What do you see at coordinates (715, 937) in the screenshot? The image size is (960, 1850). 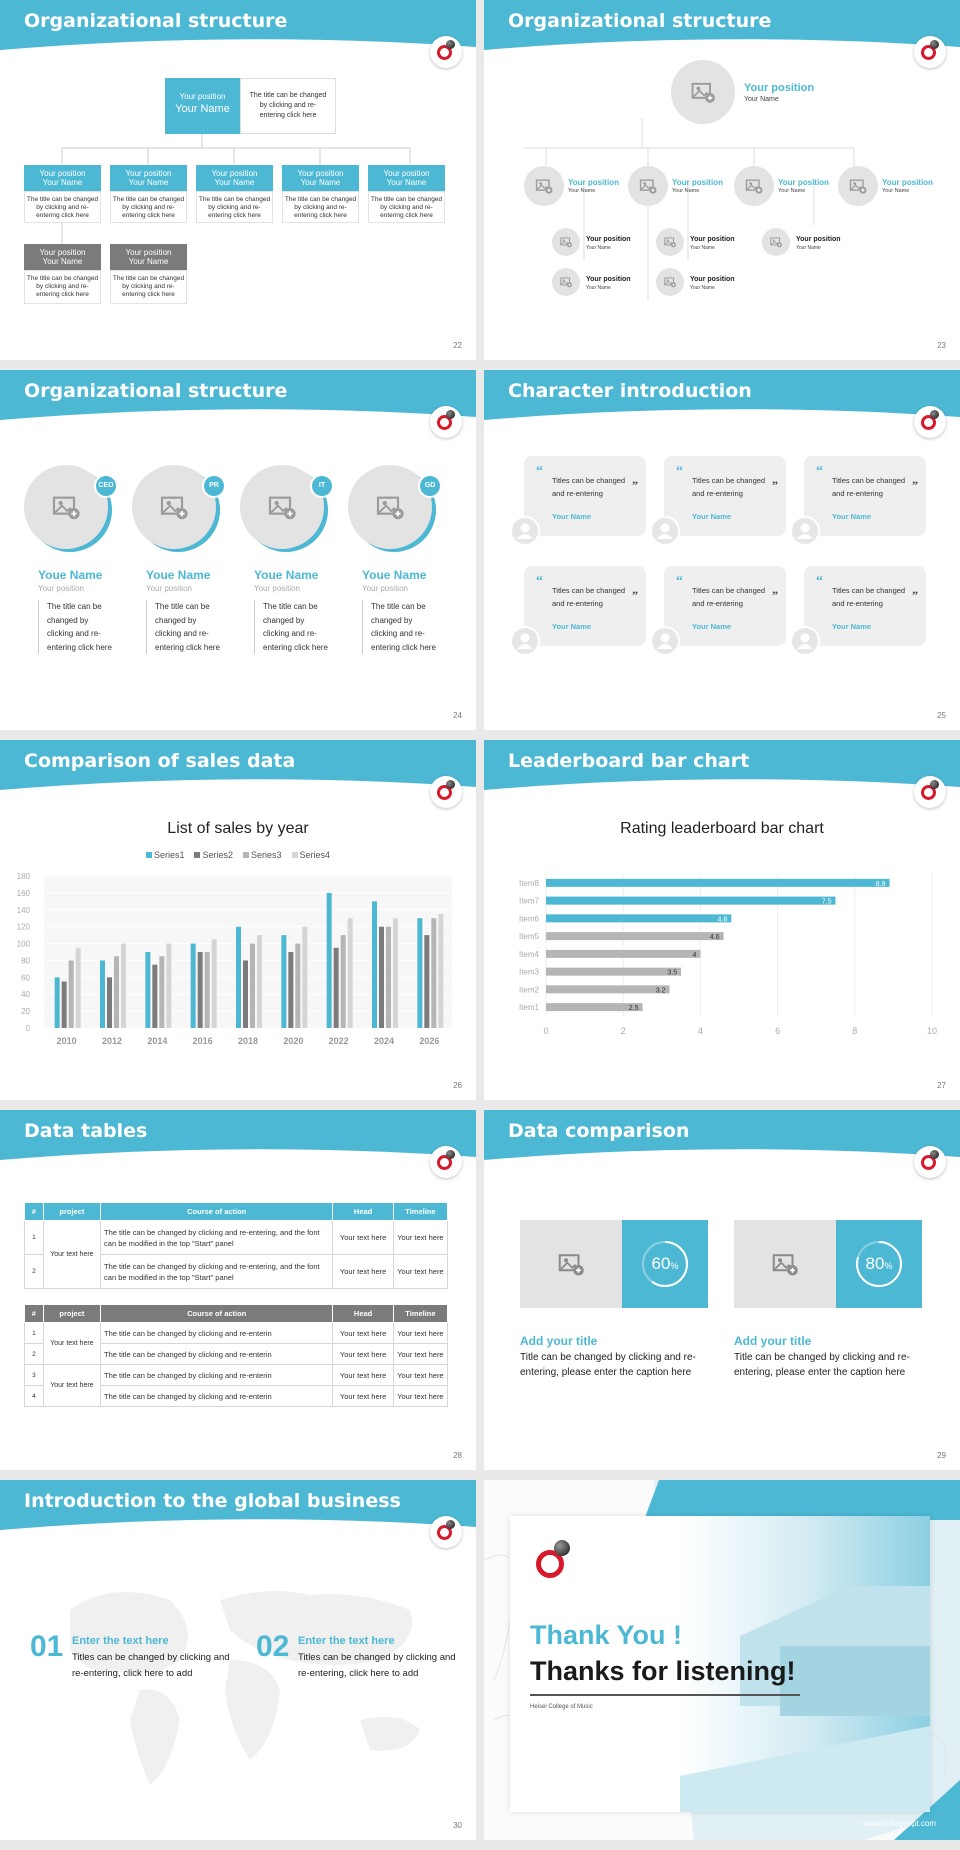 I see `bar-value-label: 4.6` at bounding box center [715, 937].